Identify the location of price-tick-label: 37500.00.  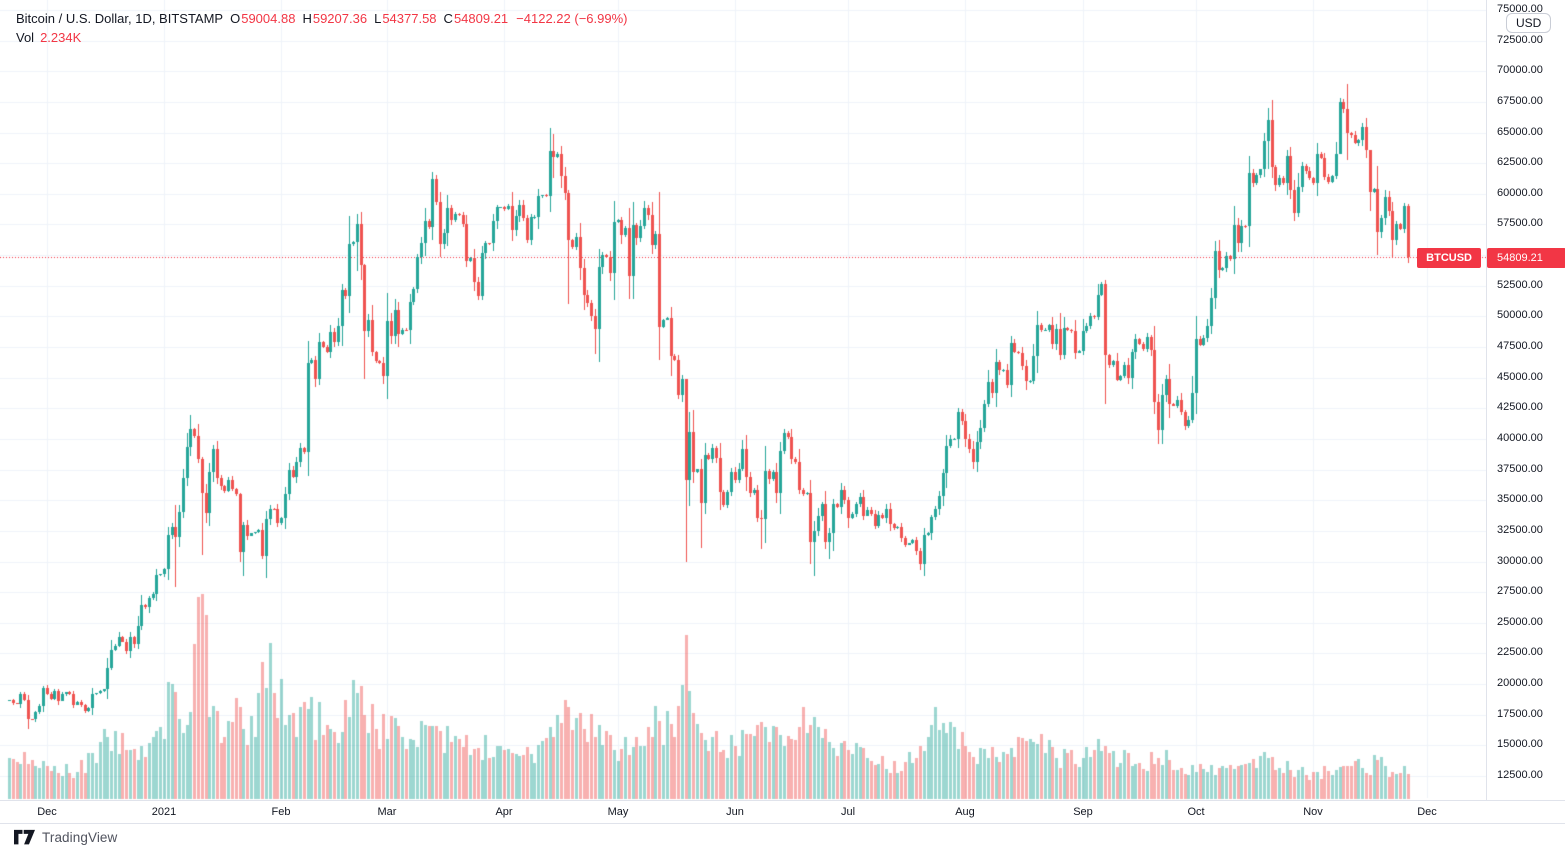
(1520, 469).